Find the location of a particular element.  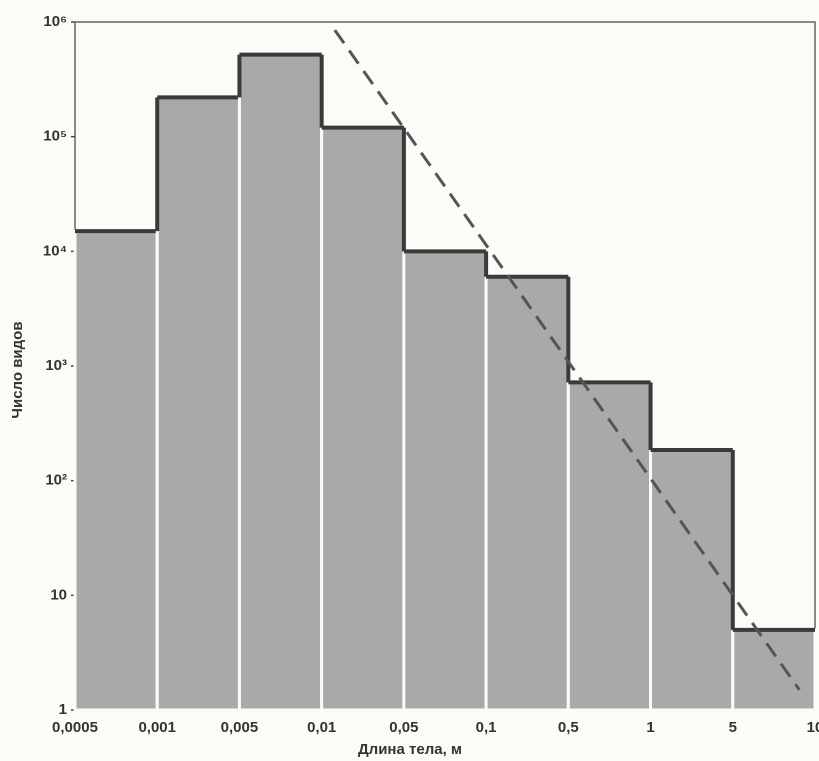

y-tick-label: 10⁴ is located at coordinates (55, 250).